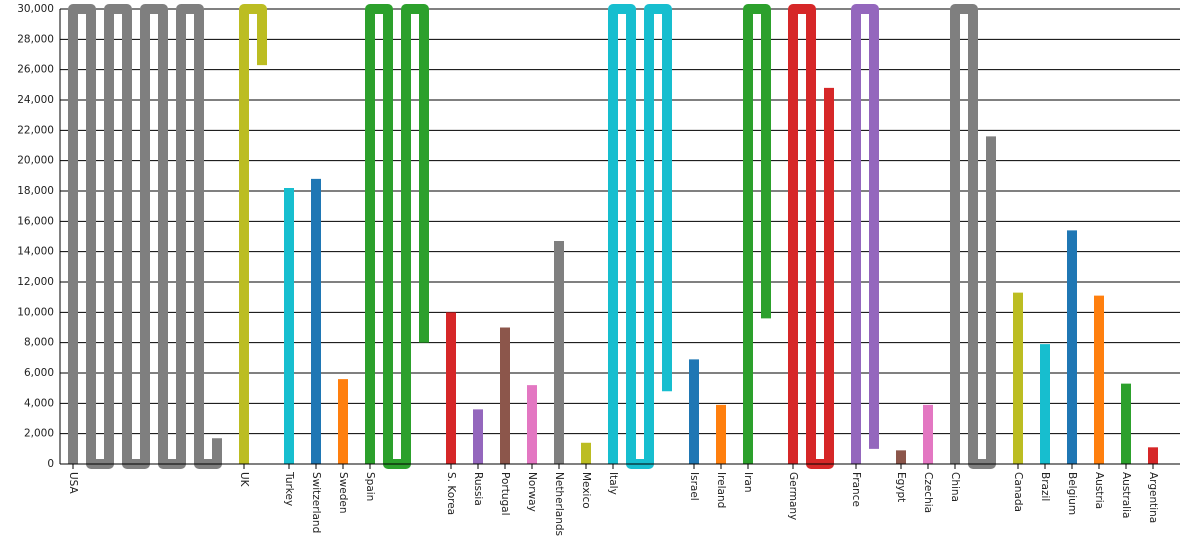 The width and height of the screenshot is (1200, 548). Describe the element at coordinates (244, 480) in the screenshot. I see `x-tick-label: UK` at that location.